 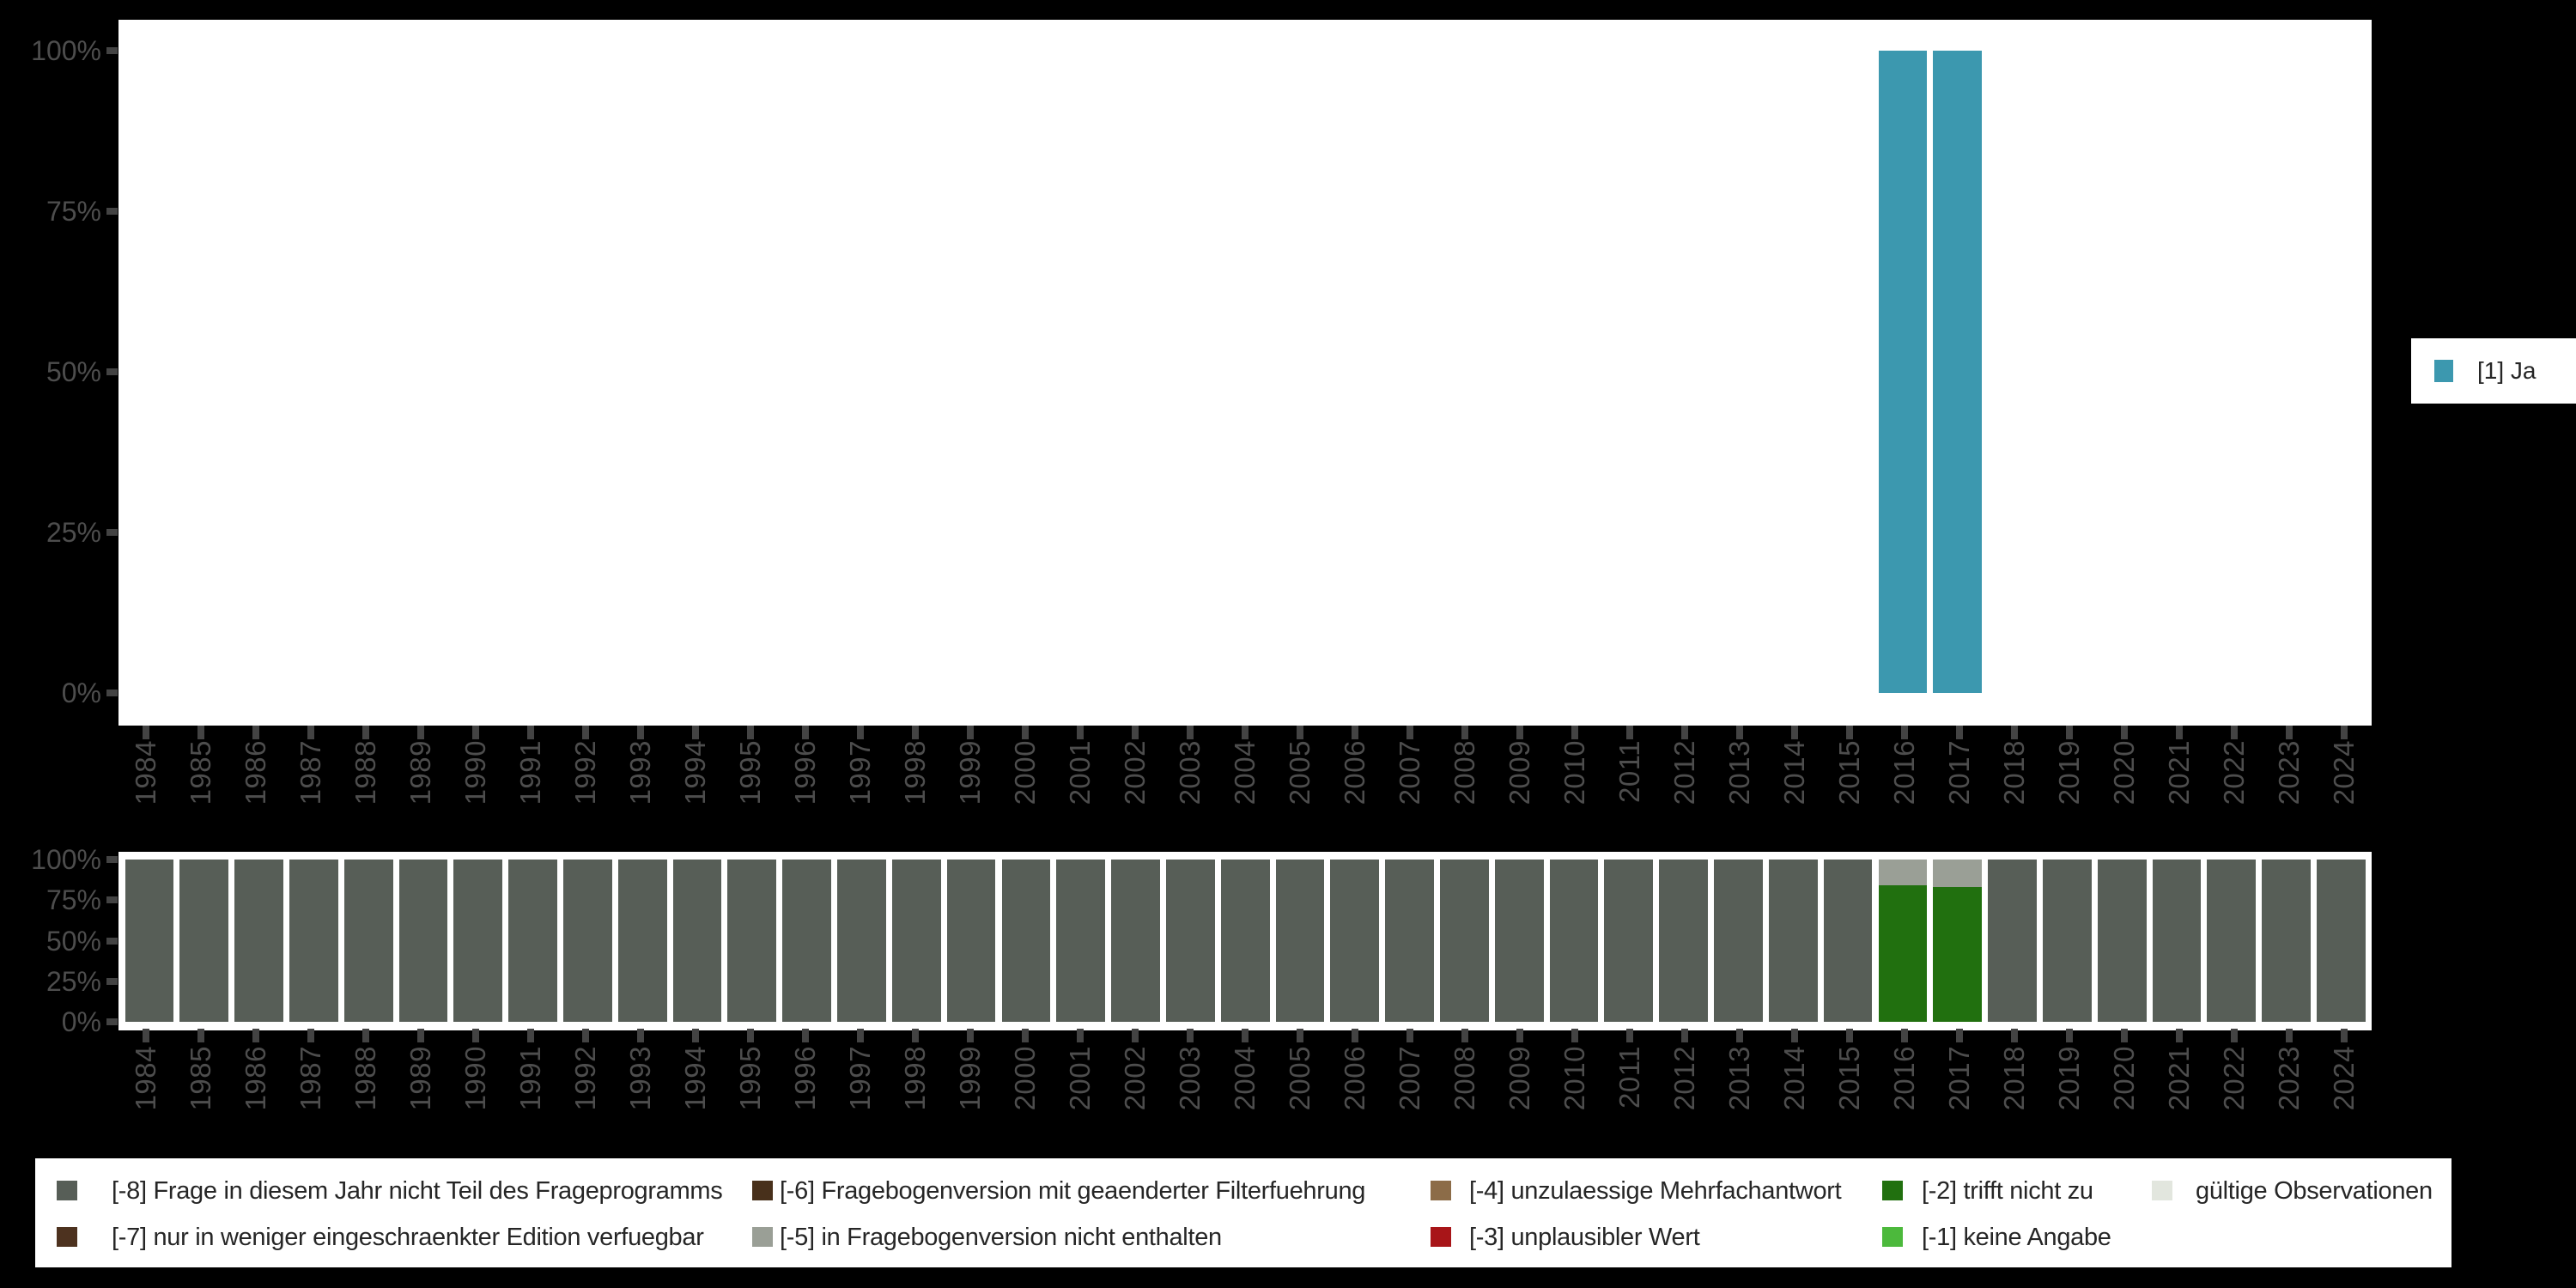 I want to click on x-axis-label: 2013, so click(x=1739, y=772).